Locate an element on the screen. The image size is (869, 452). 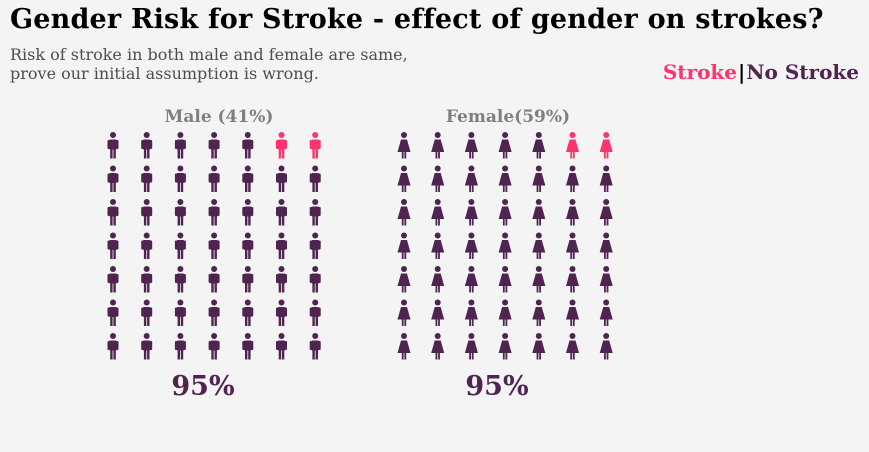
subtitle-line-2: prove our initial assumption is wrong. is located at coordinates (164, 73).